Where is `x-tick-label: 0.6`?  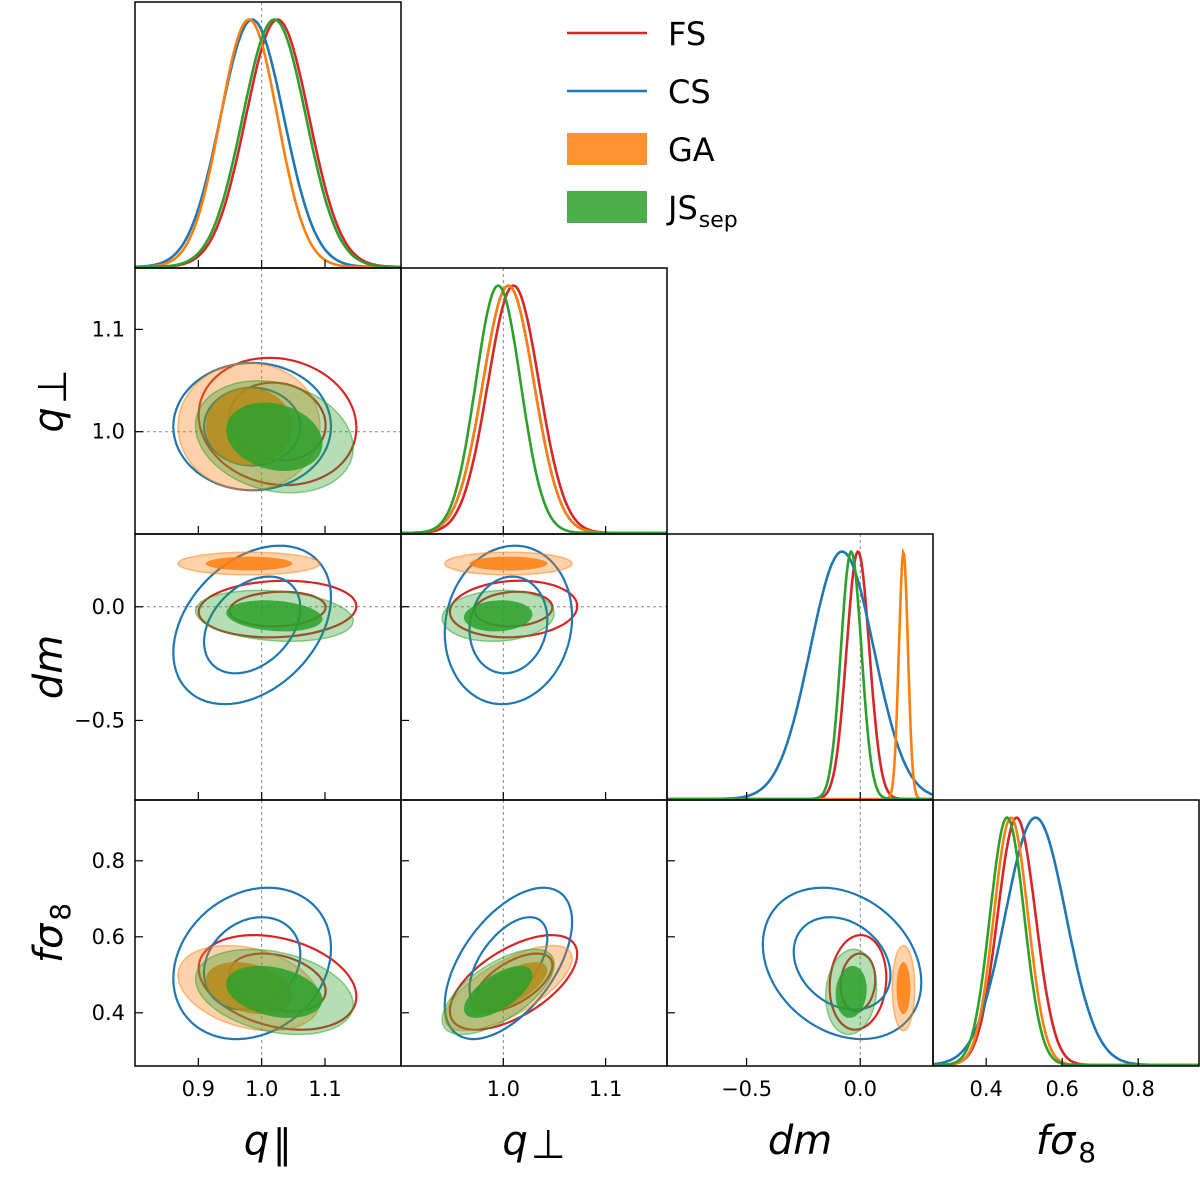 x-tick-label: 0.6 is located at coordinates (1061, 1089).